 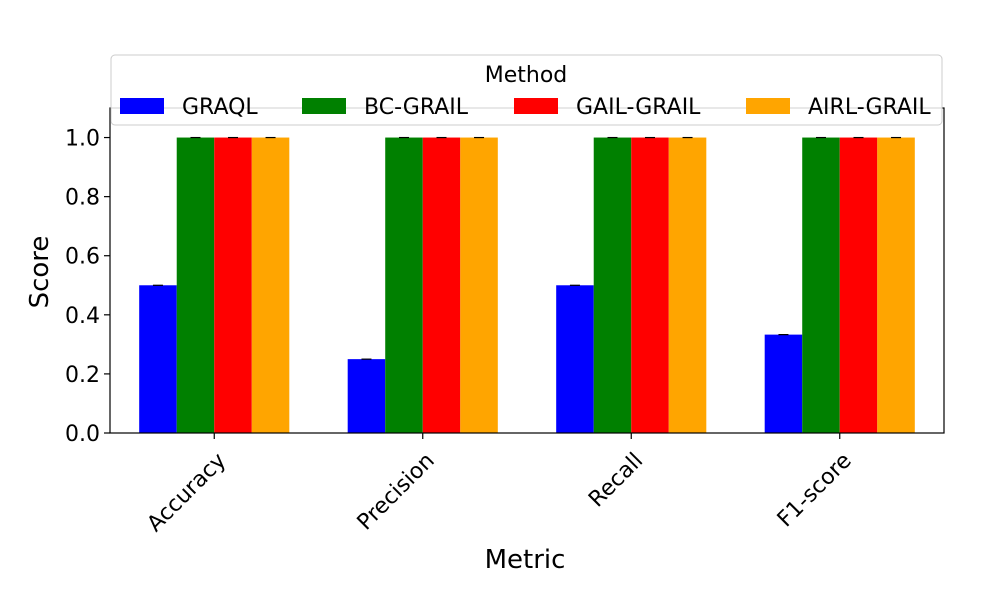 What do you see at coordinates (616, 480) in the screenshot?
I see `x-tick-label: Recall` at bounding box center [616, 480].